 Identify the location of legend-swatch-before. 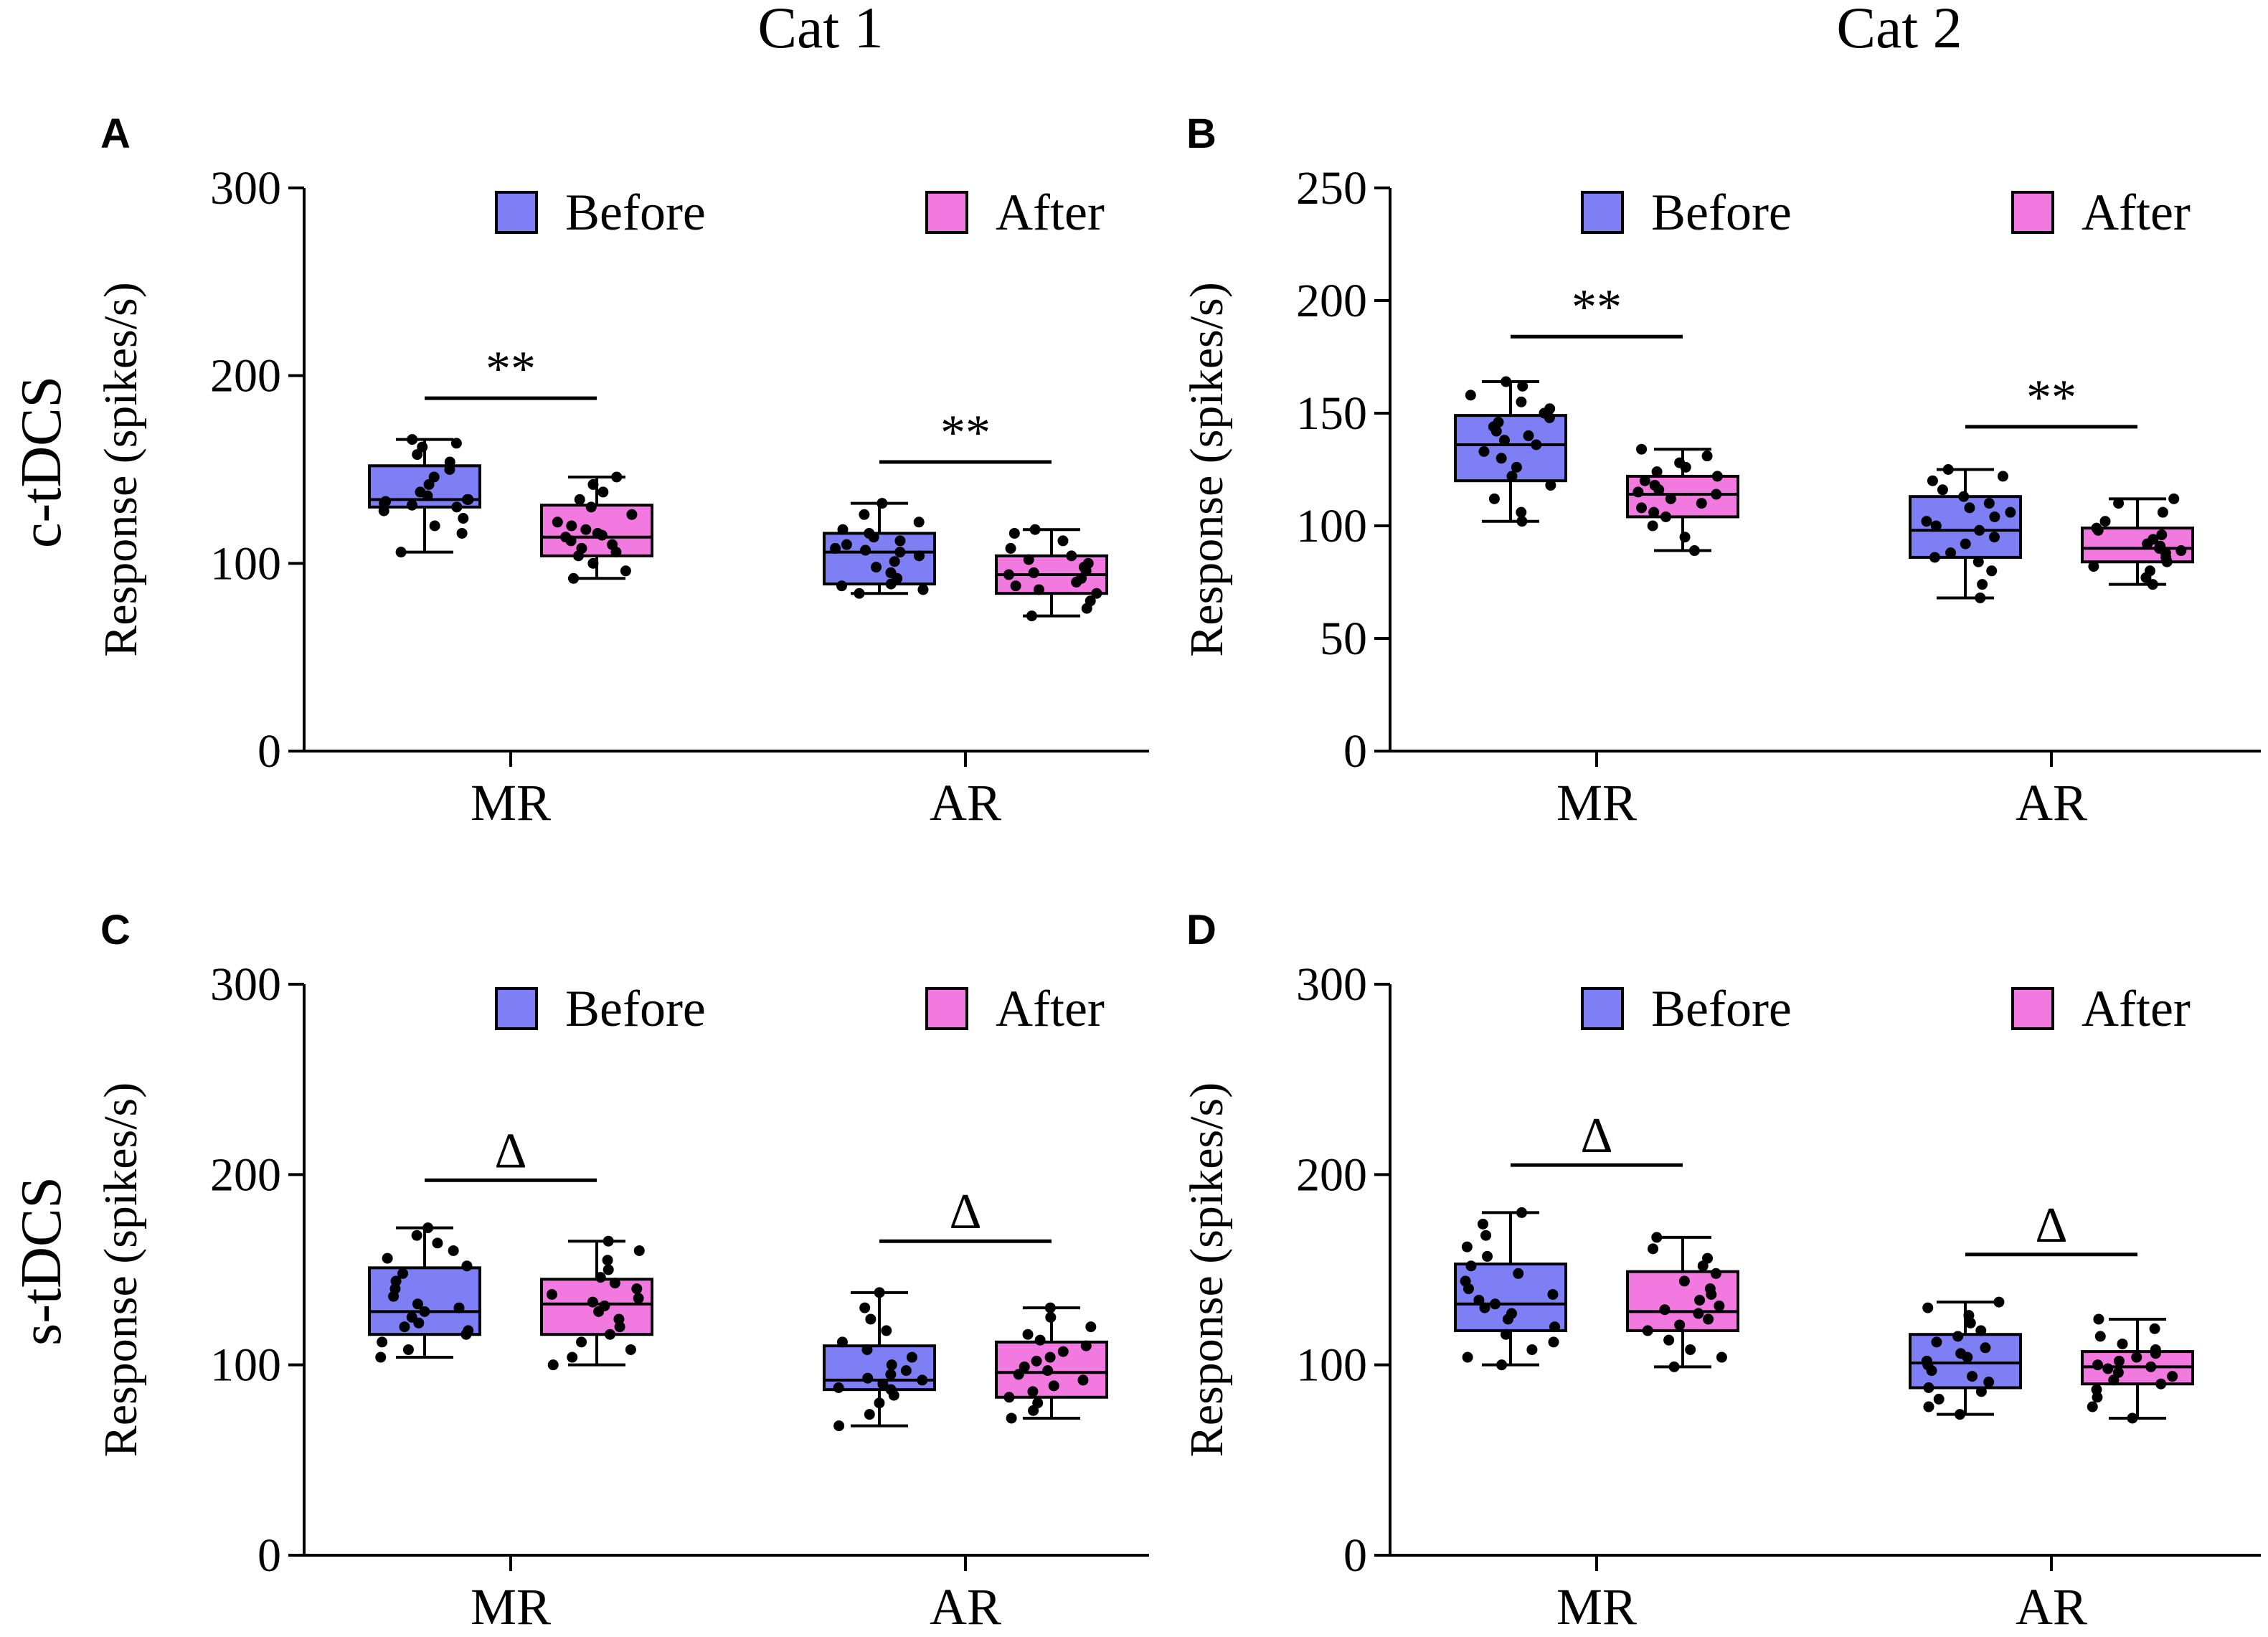
(1603, 212).